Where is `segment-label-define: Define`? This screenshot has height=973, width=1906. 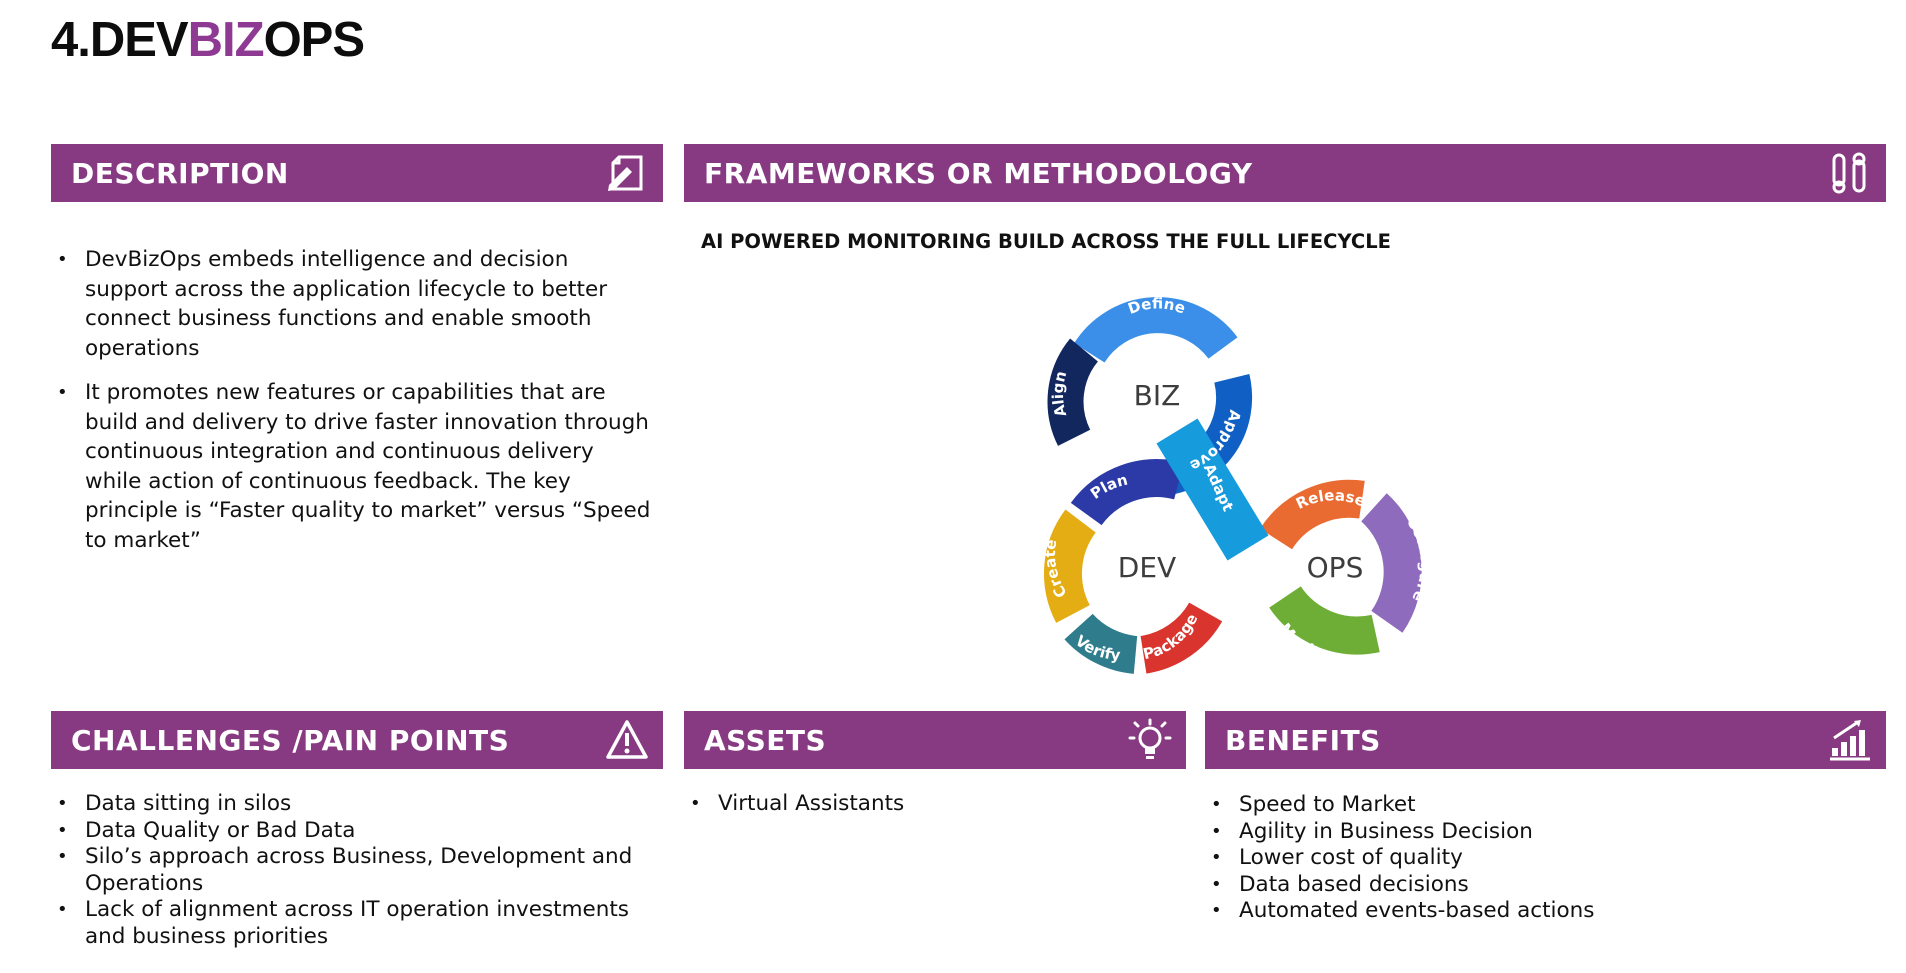 segment-label-define: Define is located at coordinates (1157, 305).